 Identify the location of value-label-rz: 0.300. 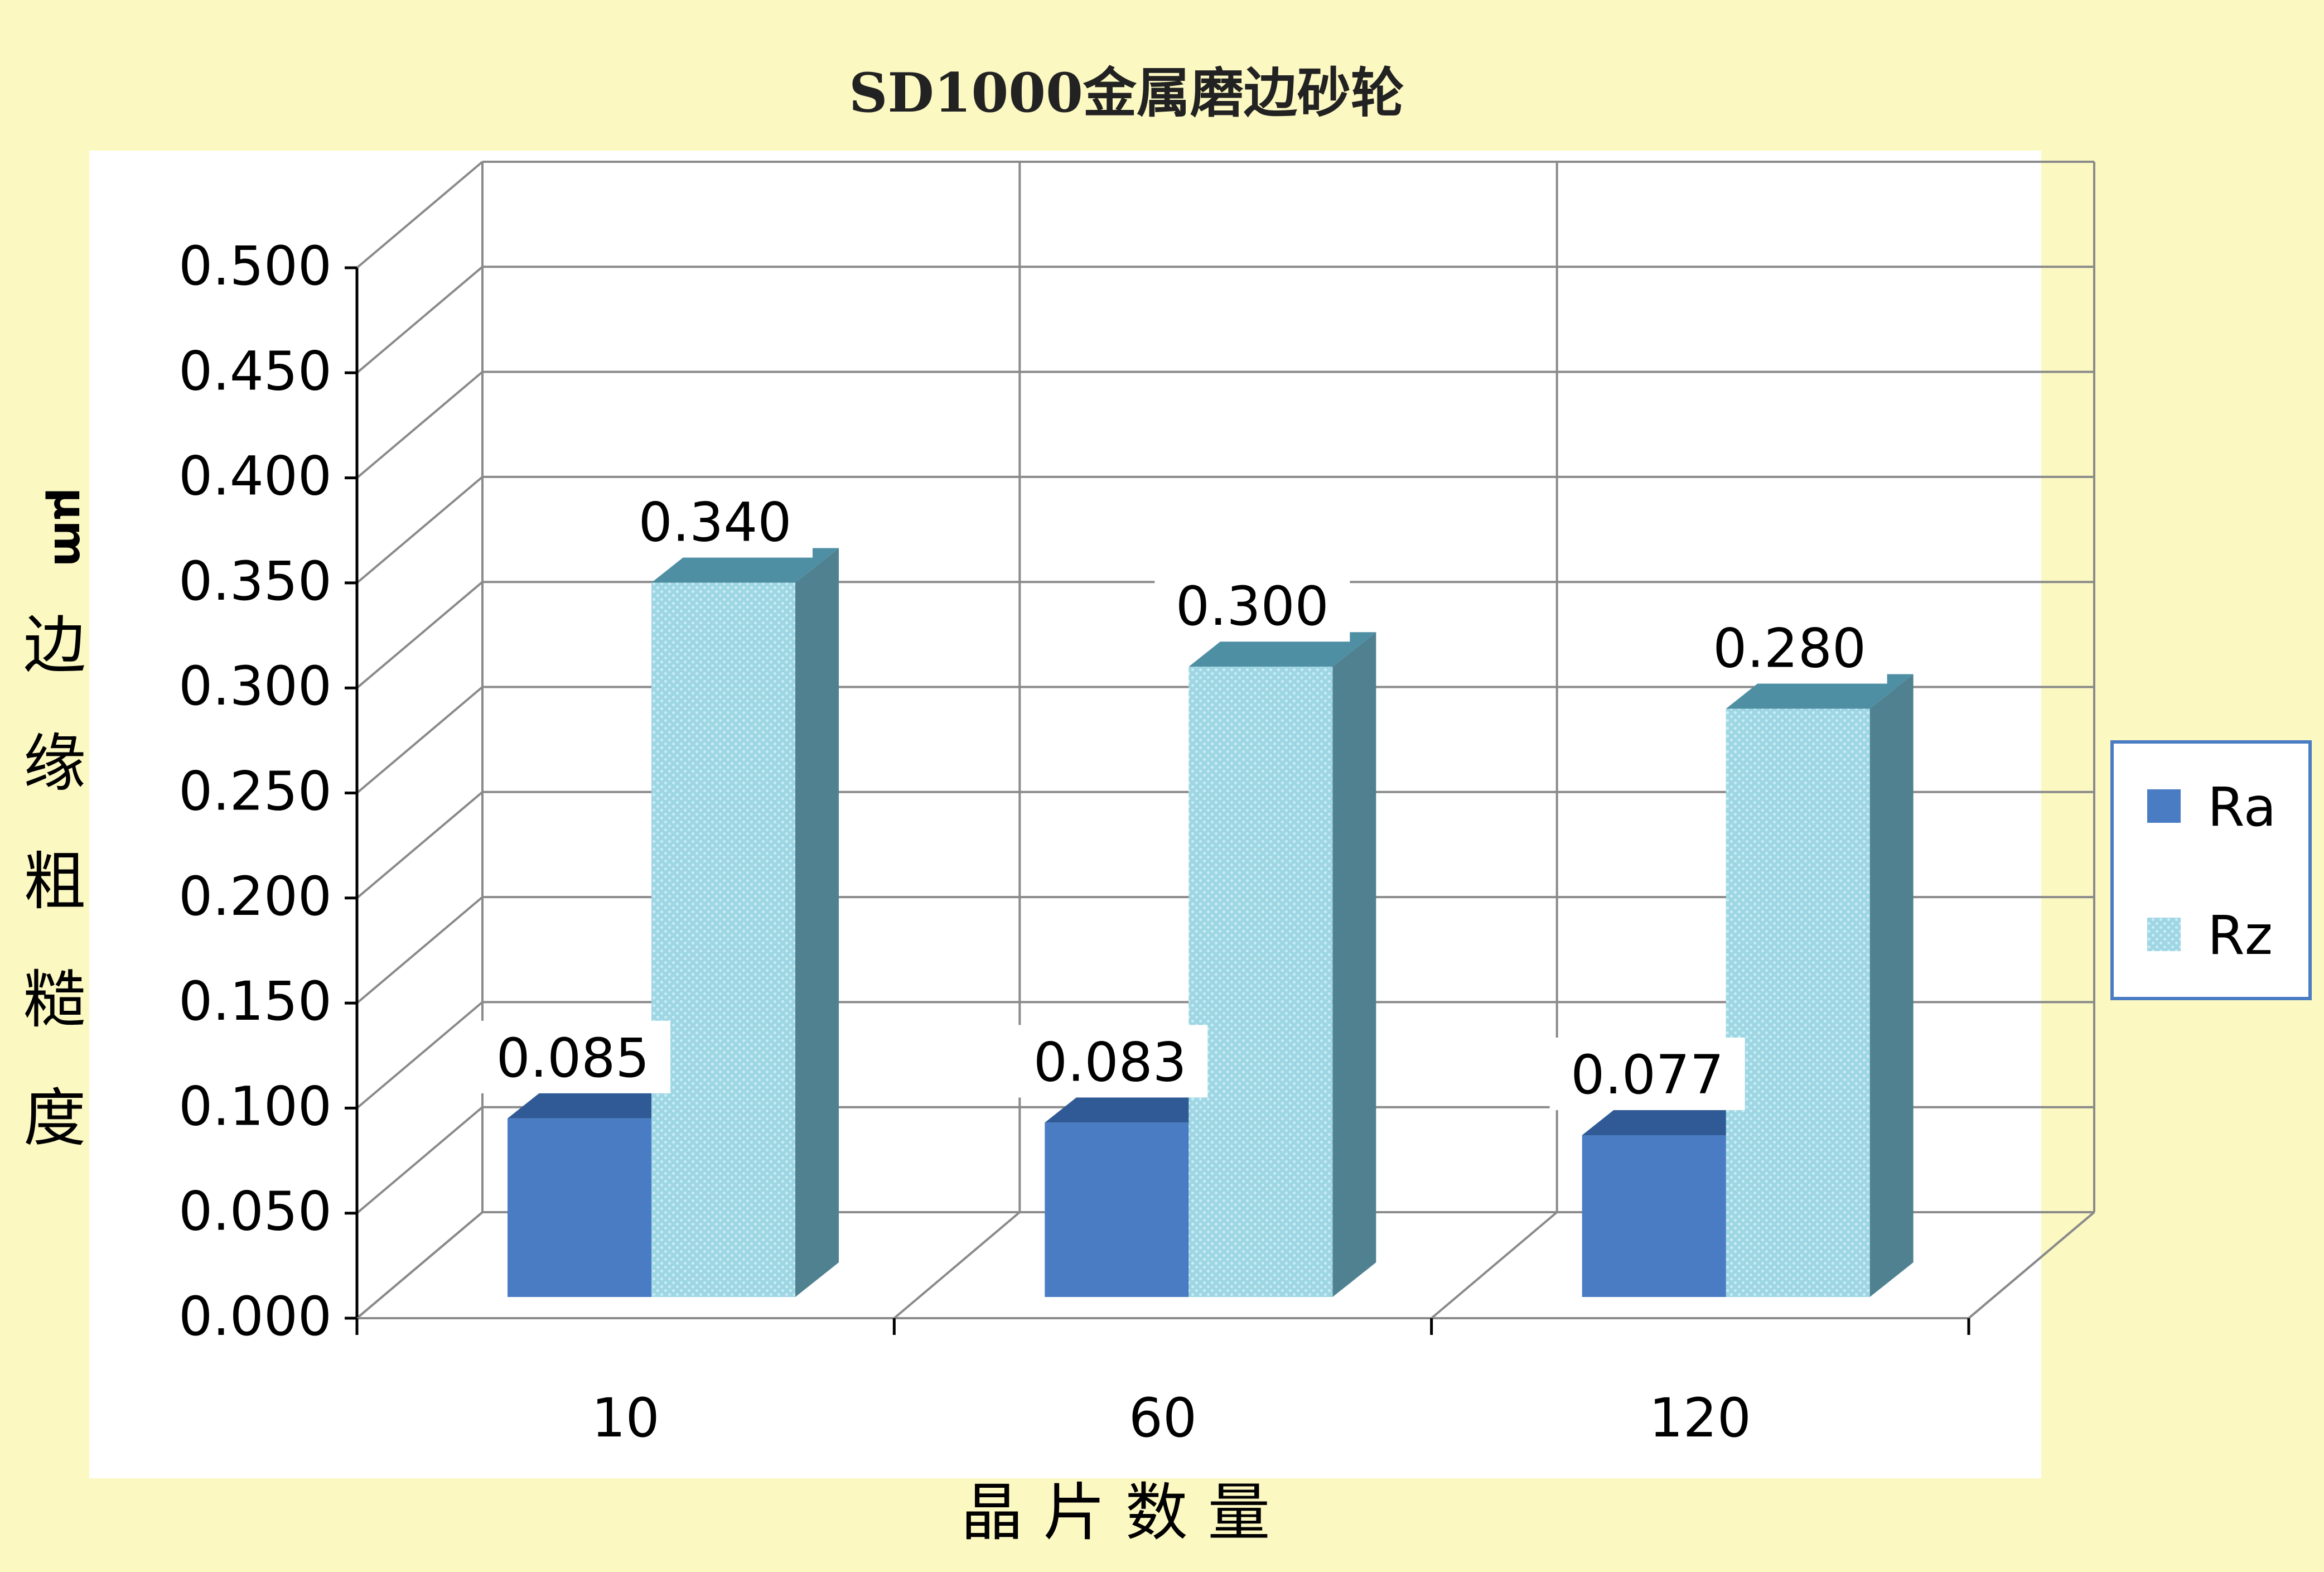
(1252, 606).